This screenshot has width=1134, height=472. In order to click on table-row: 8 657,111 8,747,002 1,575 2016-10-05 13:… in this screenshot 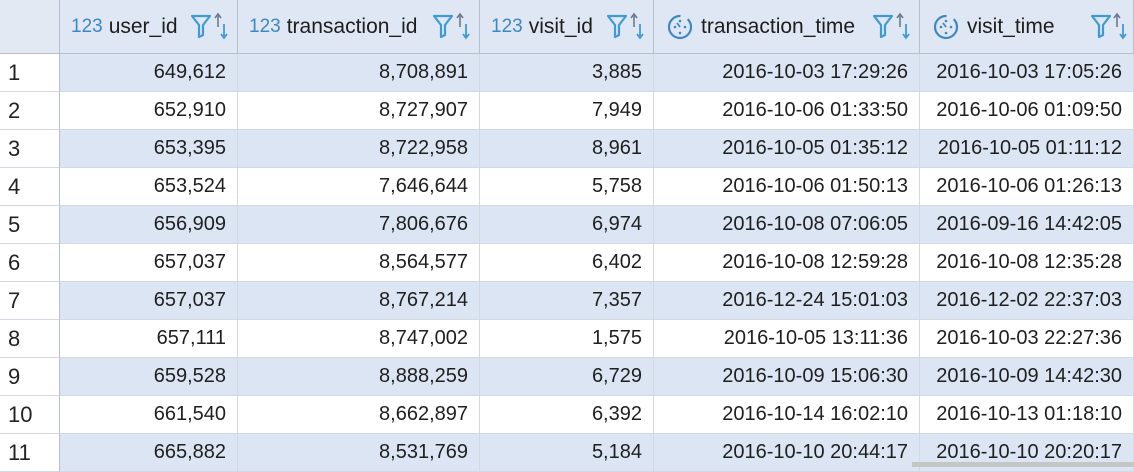, I will do `click(567, 339)`.